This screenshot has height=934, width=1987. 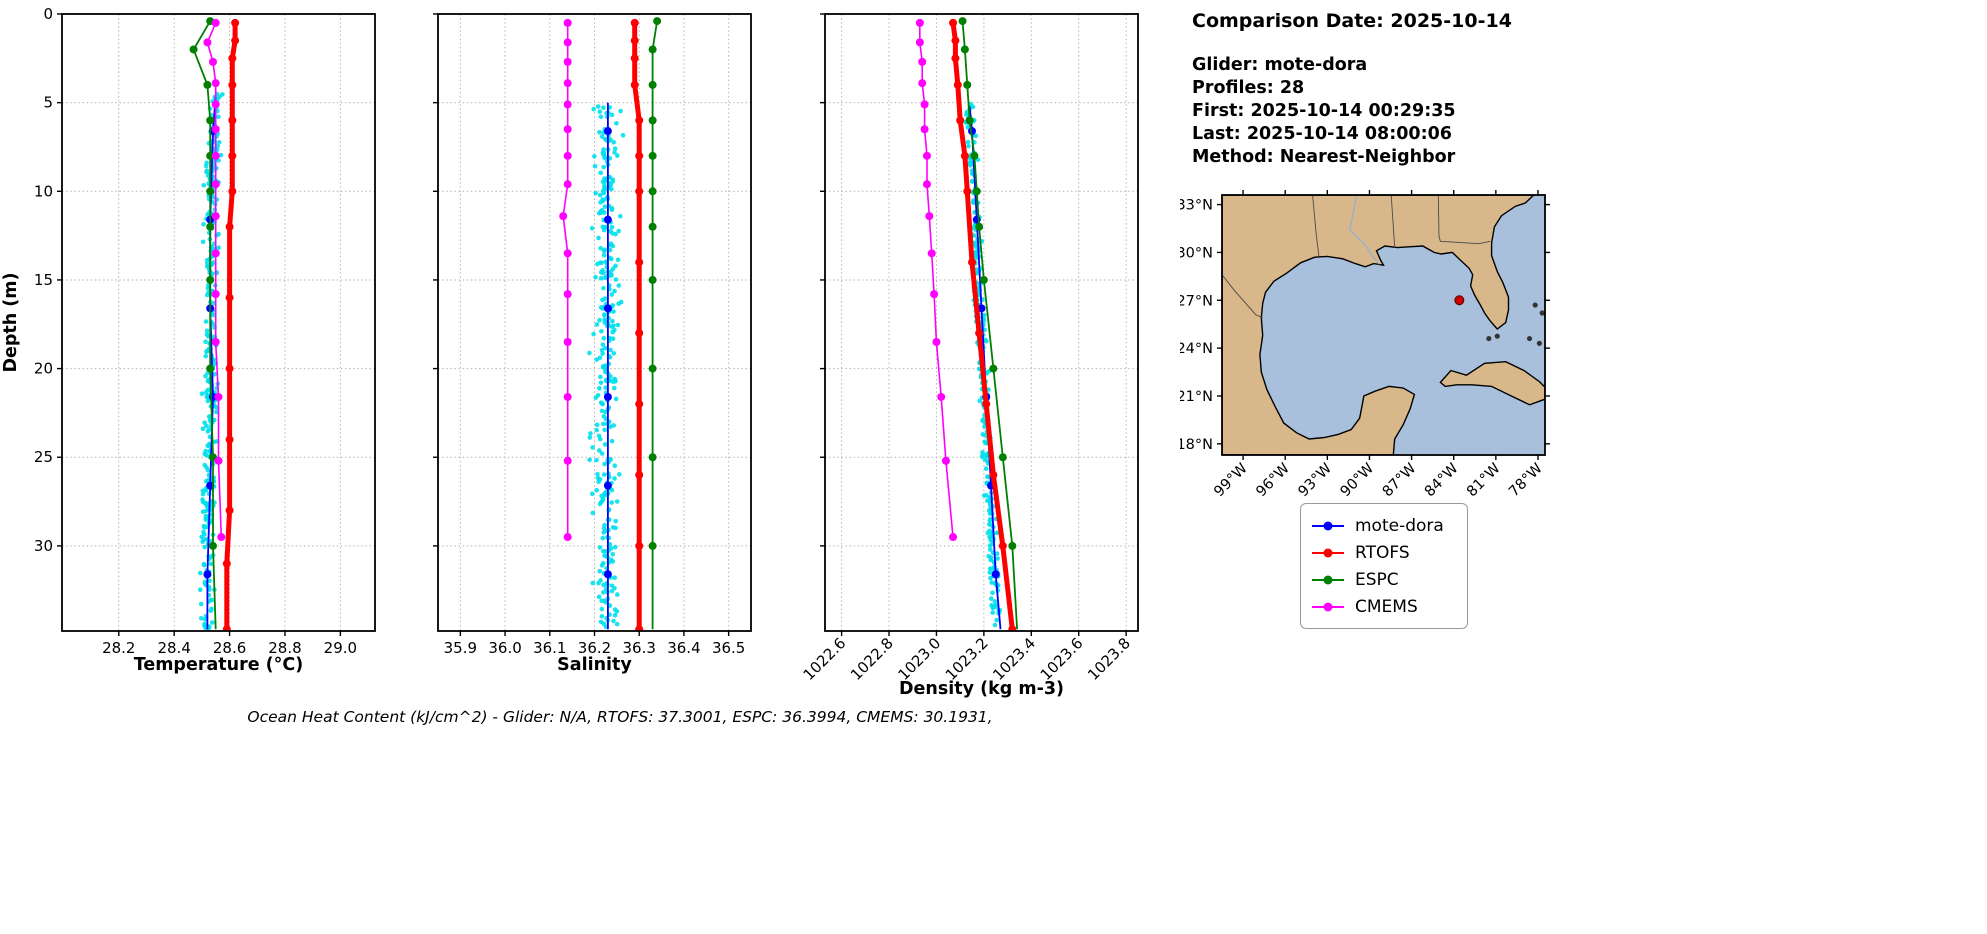 What do you see at coordinates (1196, 397) in the screenshot?
I see `svg-text: 21°N` at bounding box center [1196, 397].